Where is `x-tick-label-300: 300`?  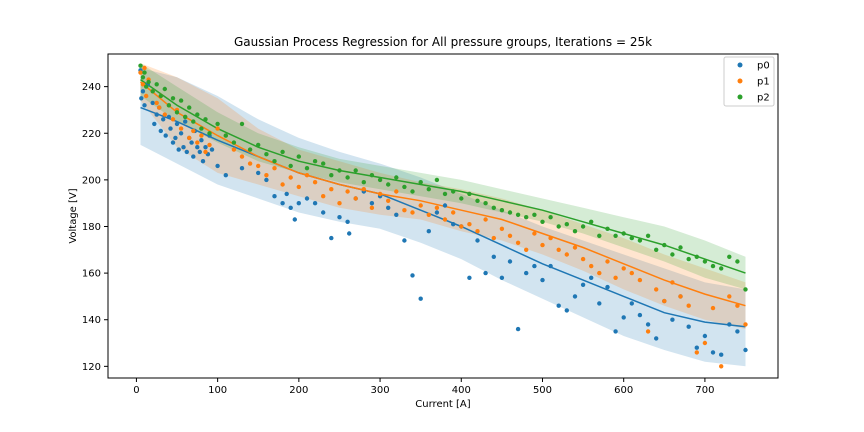 x-tick-label-300: 300 is located at coordinates (380, 390).